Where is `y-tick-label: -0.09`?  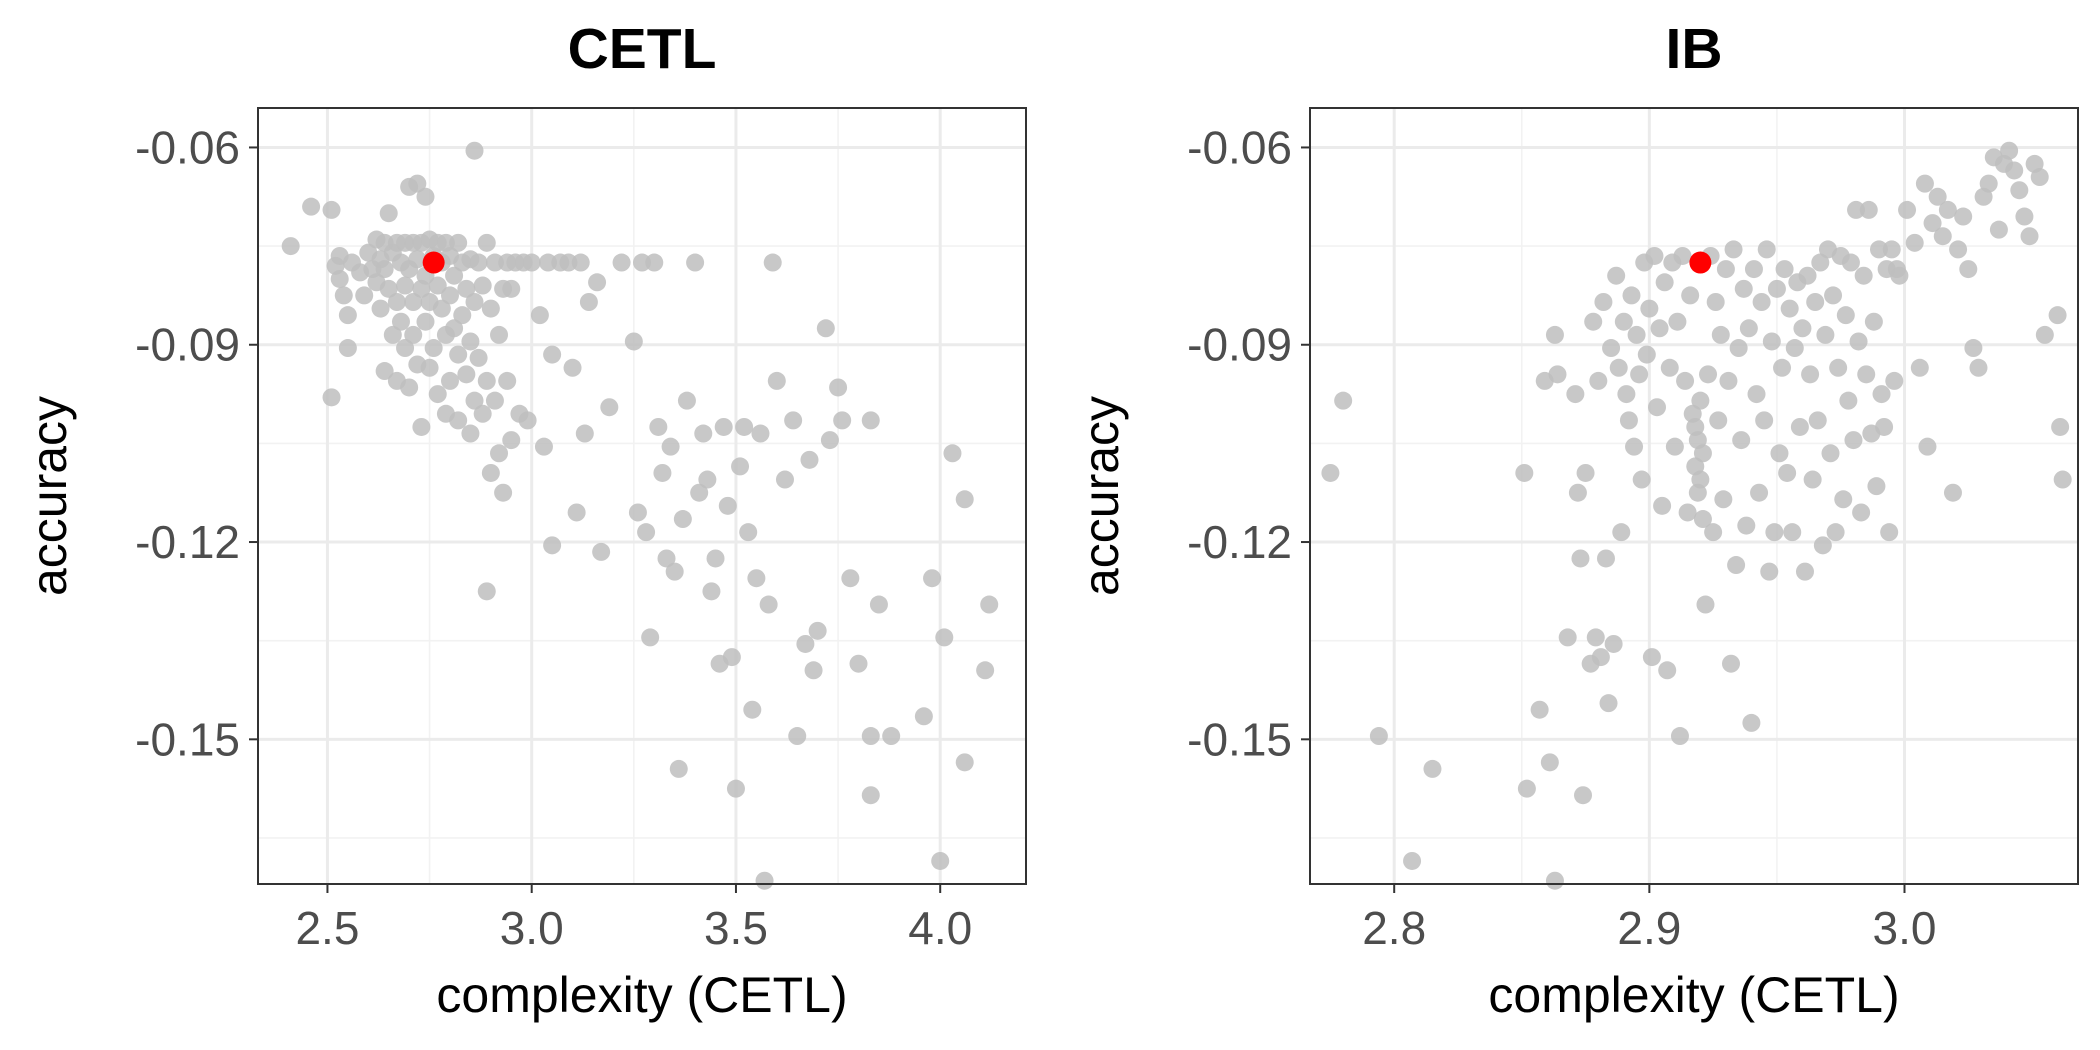 y-tick-label: -0.09 is located at coordinates (187, 345).